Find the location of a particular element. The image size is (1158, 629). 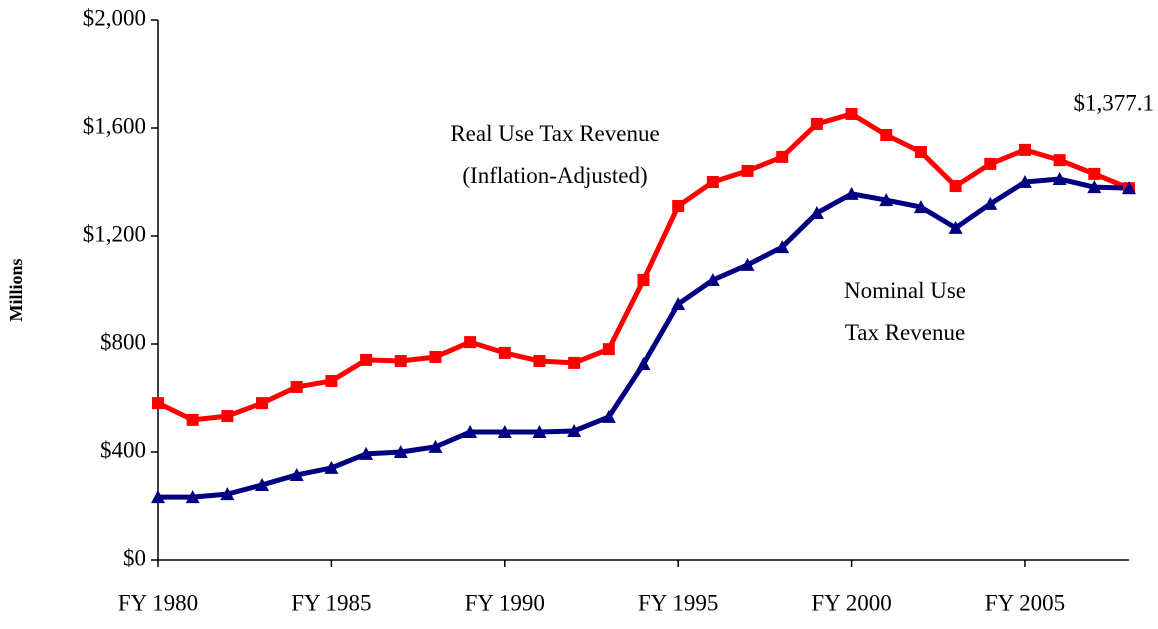

series-label: Real Use Tax Revenue (Inflation-Adjusted) is located at coordinates (554, 154).